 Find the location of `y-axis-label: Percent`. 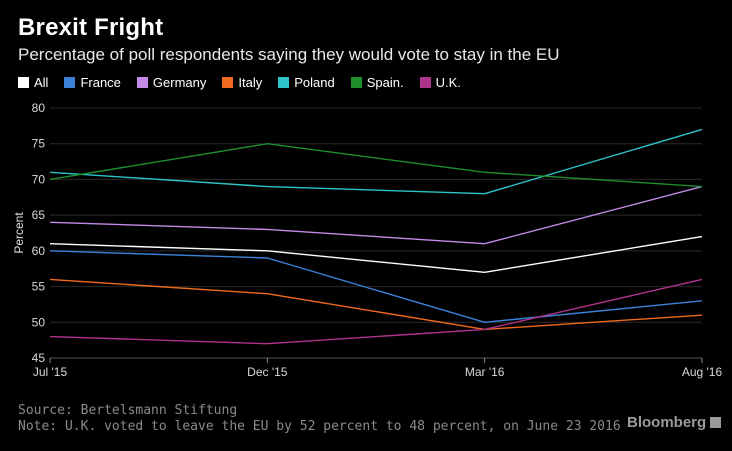

y-axis-label: Percent is located at coordinates (19, 233).